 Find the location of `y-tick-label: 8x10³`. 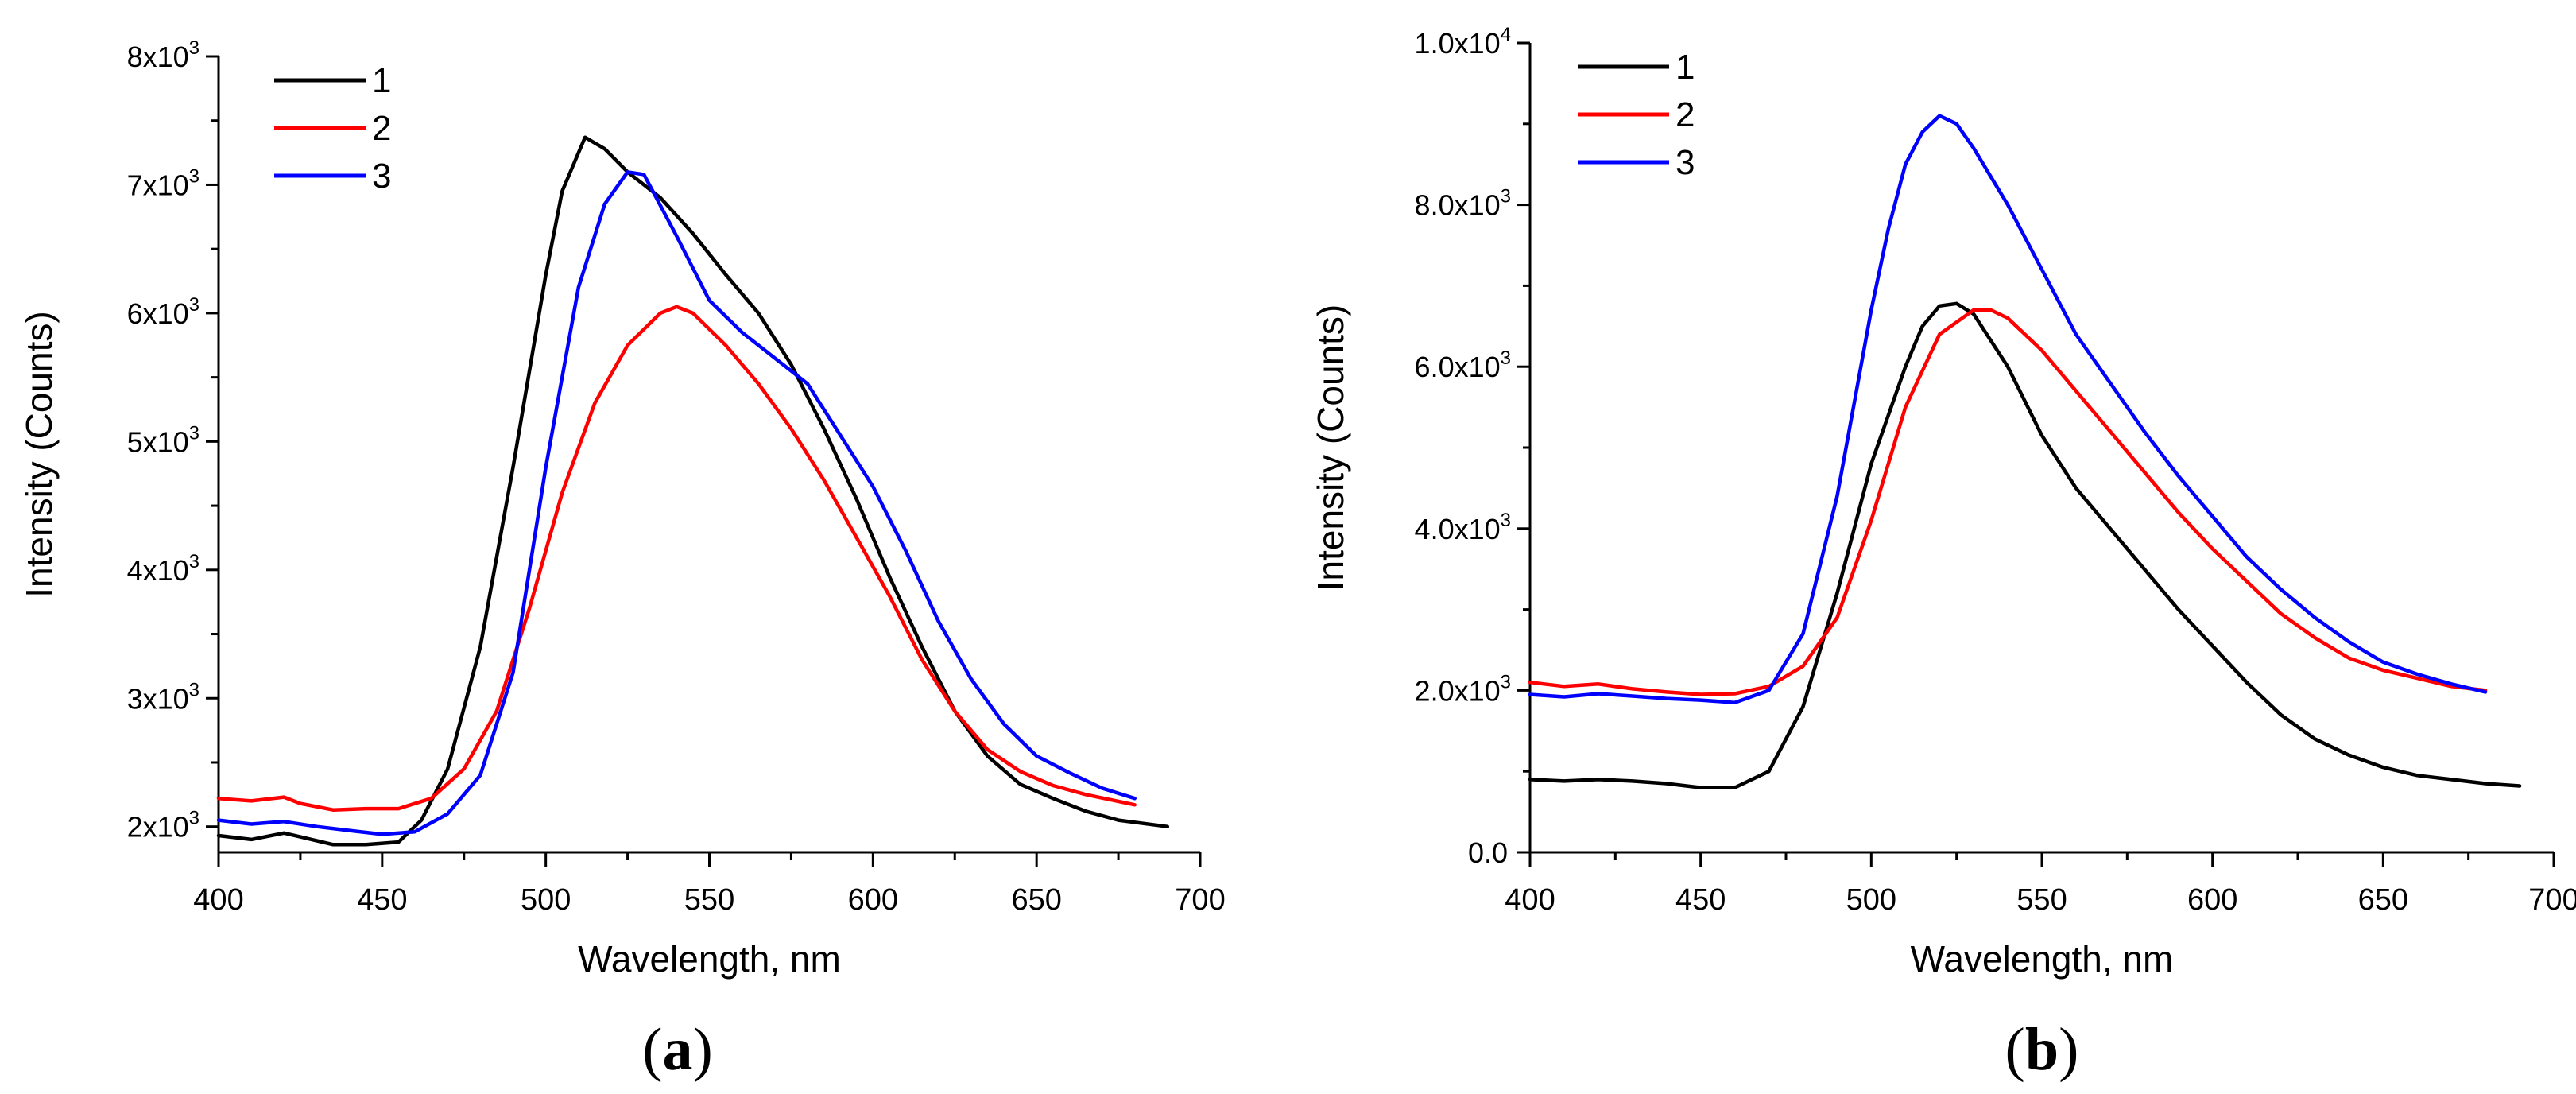

y-tick-label: 8x10³ is located at coordinates (163, 55).